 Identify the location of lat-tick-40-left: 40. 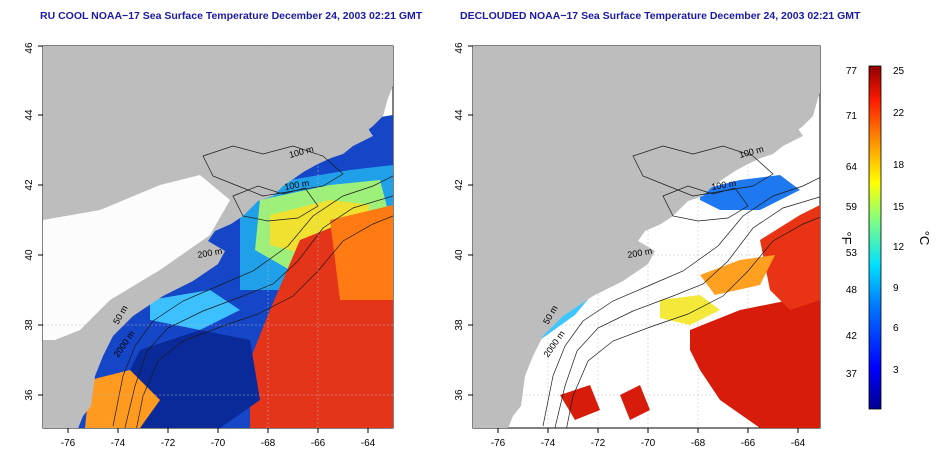
(29, 255).